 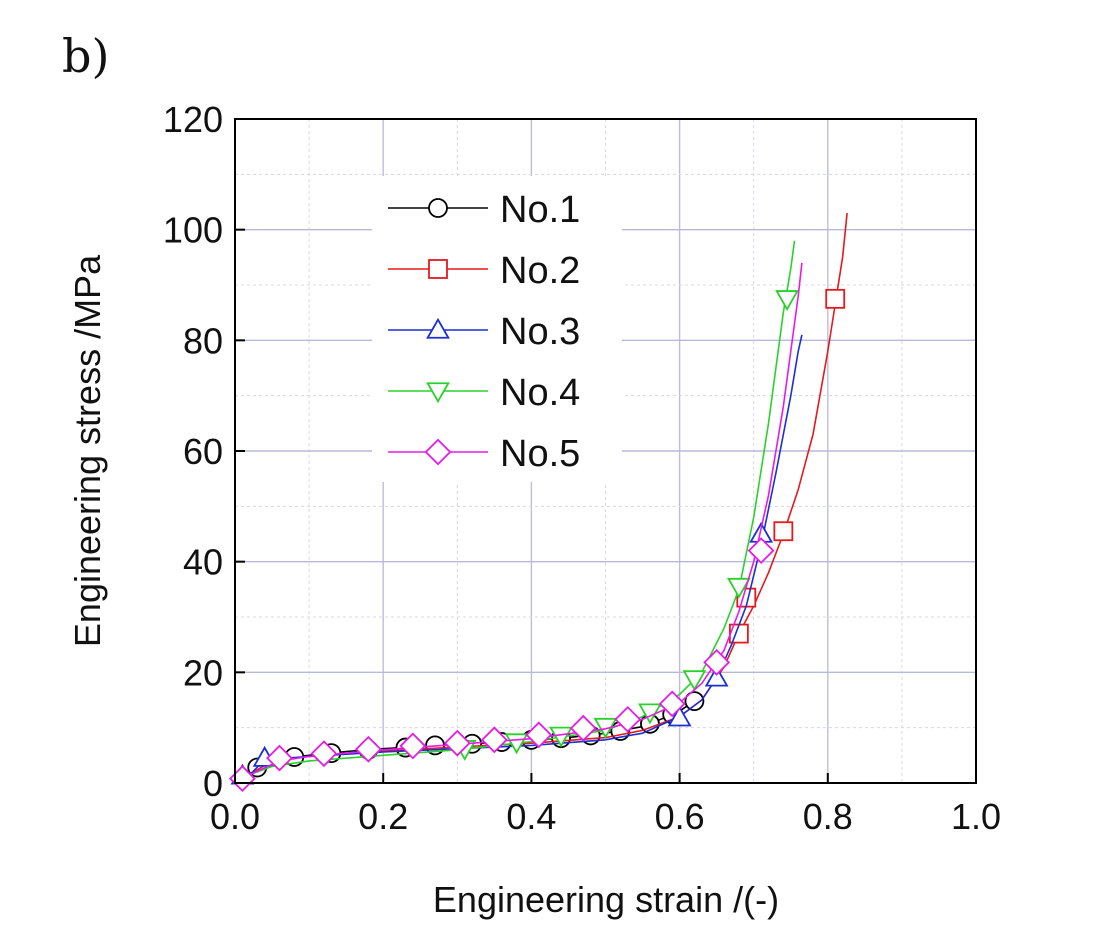 What do you see at coordinates (235, 816) in the screenshot?
I see `x-tick-label: 0.0` at bounding box center [235, 816].